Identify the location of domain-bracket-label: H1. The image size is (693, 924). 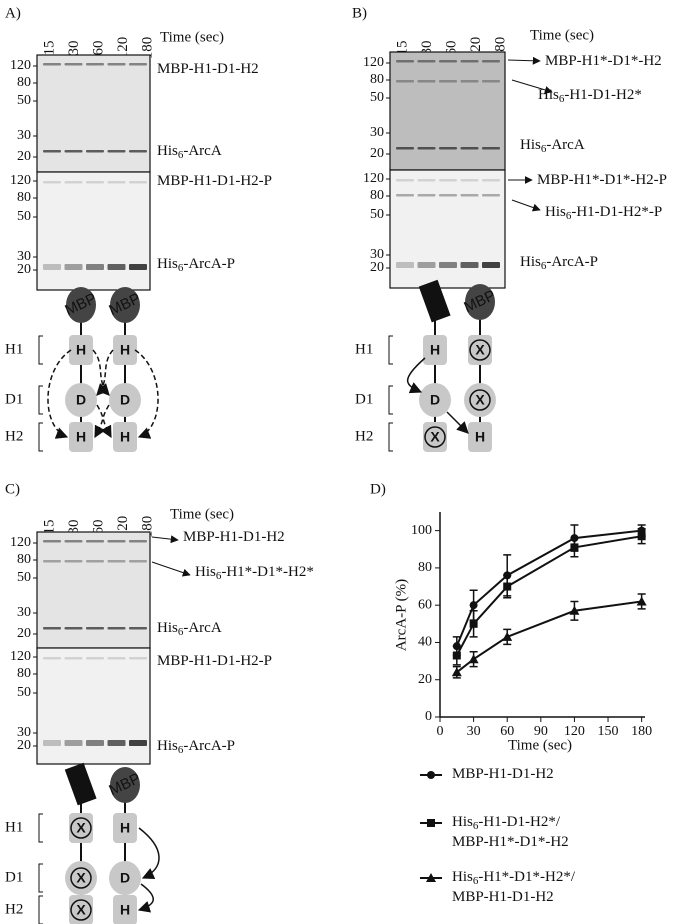
(14, 827).